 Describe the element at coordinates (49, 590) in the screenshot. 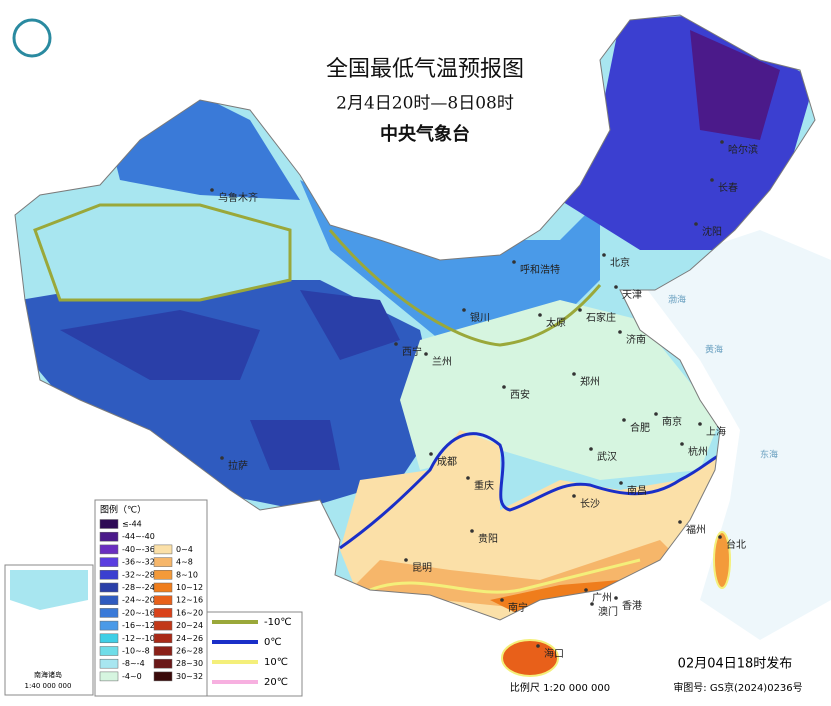

I see `inset-land` at that location.